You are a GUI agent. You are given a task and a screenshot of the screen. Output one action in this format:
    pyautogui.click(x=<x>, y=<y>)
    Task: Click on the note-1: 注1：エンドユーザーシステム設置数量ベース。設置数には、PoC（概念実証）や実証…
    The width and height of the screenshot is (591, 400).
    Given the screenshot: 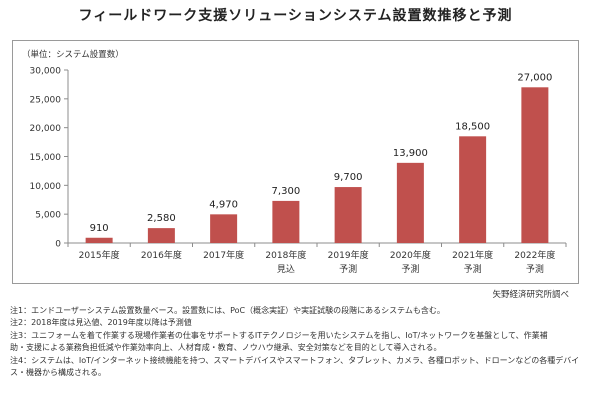 What is the action you would take?
    pyautogui.click(x=227, y=310)
    